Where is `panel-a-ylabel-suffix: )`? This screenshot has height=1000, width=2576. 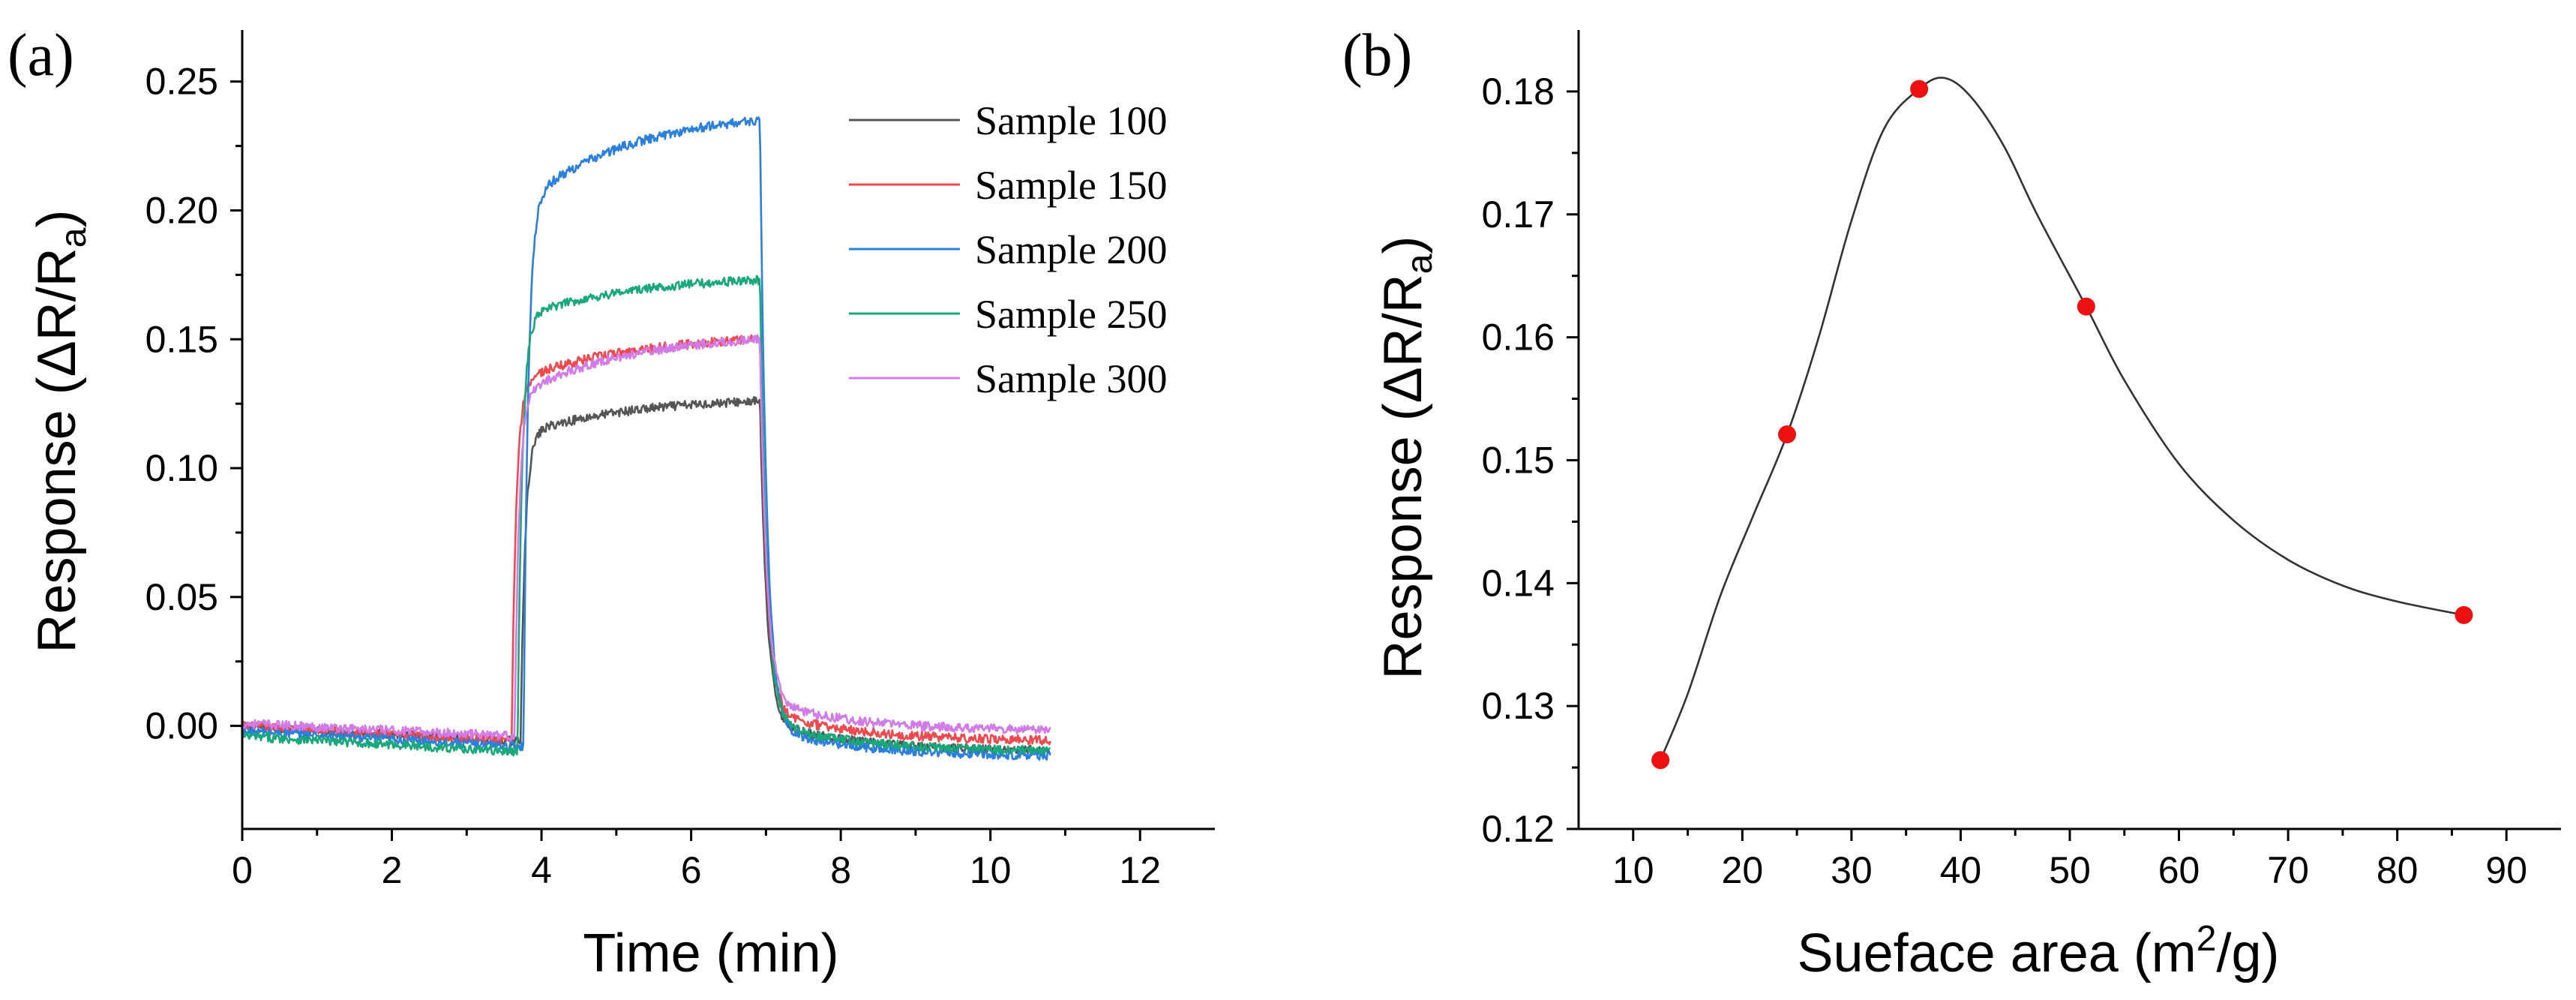
panel-a-ylabel-suffix: ) is located at coordinates (57, 219).